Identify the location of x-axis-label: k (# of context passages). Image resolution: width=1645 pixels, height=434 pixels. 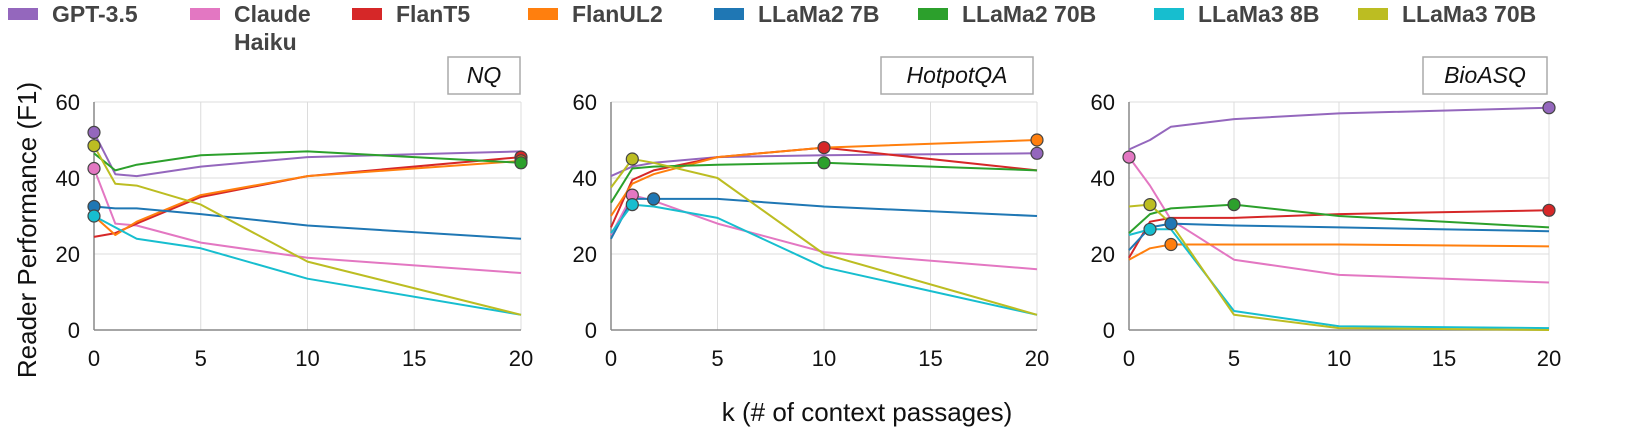
(867, 412).